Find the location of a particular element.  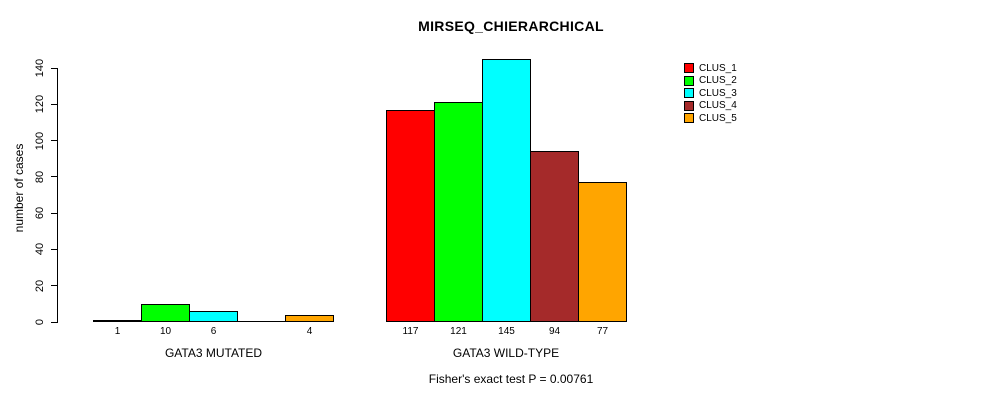

statistical-test-annotation: Fisher's exact test P = 0.00761 is located at coordinates (511, 379).